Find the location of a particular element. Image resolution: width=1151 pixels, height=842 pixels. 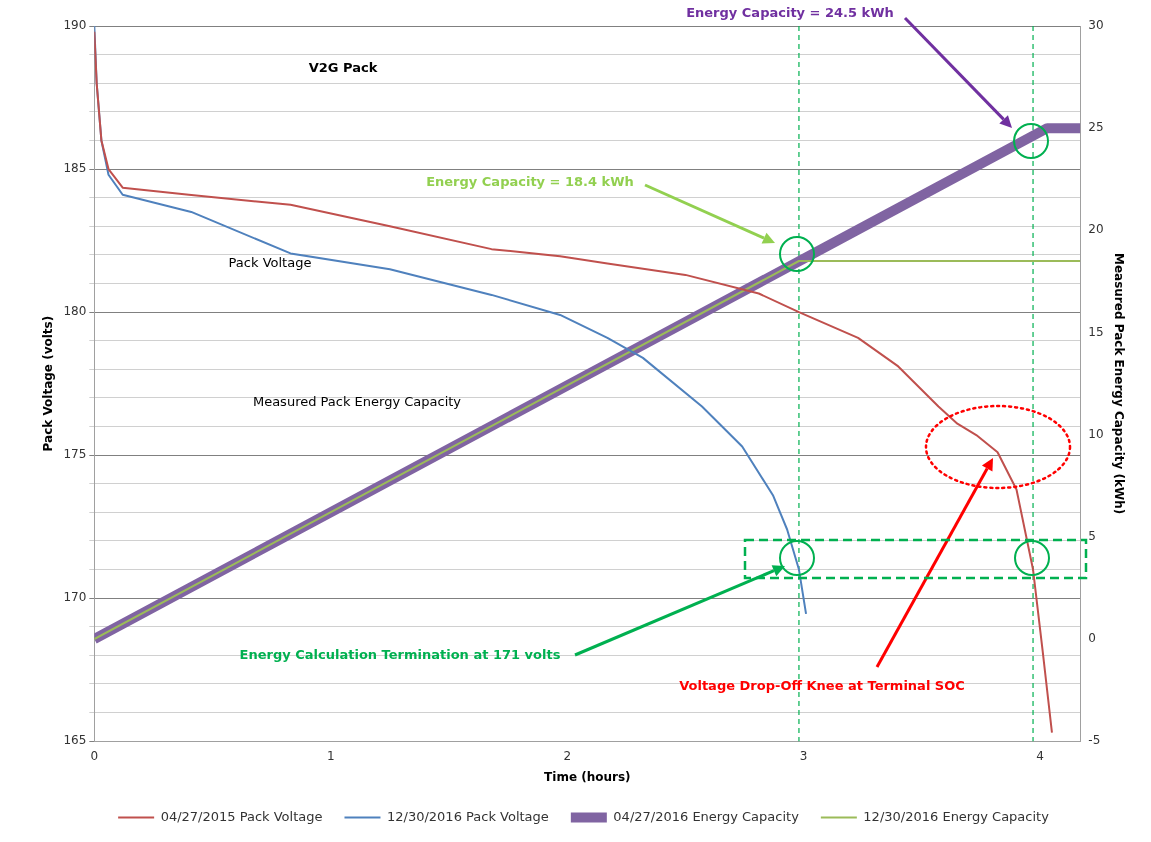

y2-tick-label: 25 is located at coordinates (1096, 127).